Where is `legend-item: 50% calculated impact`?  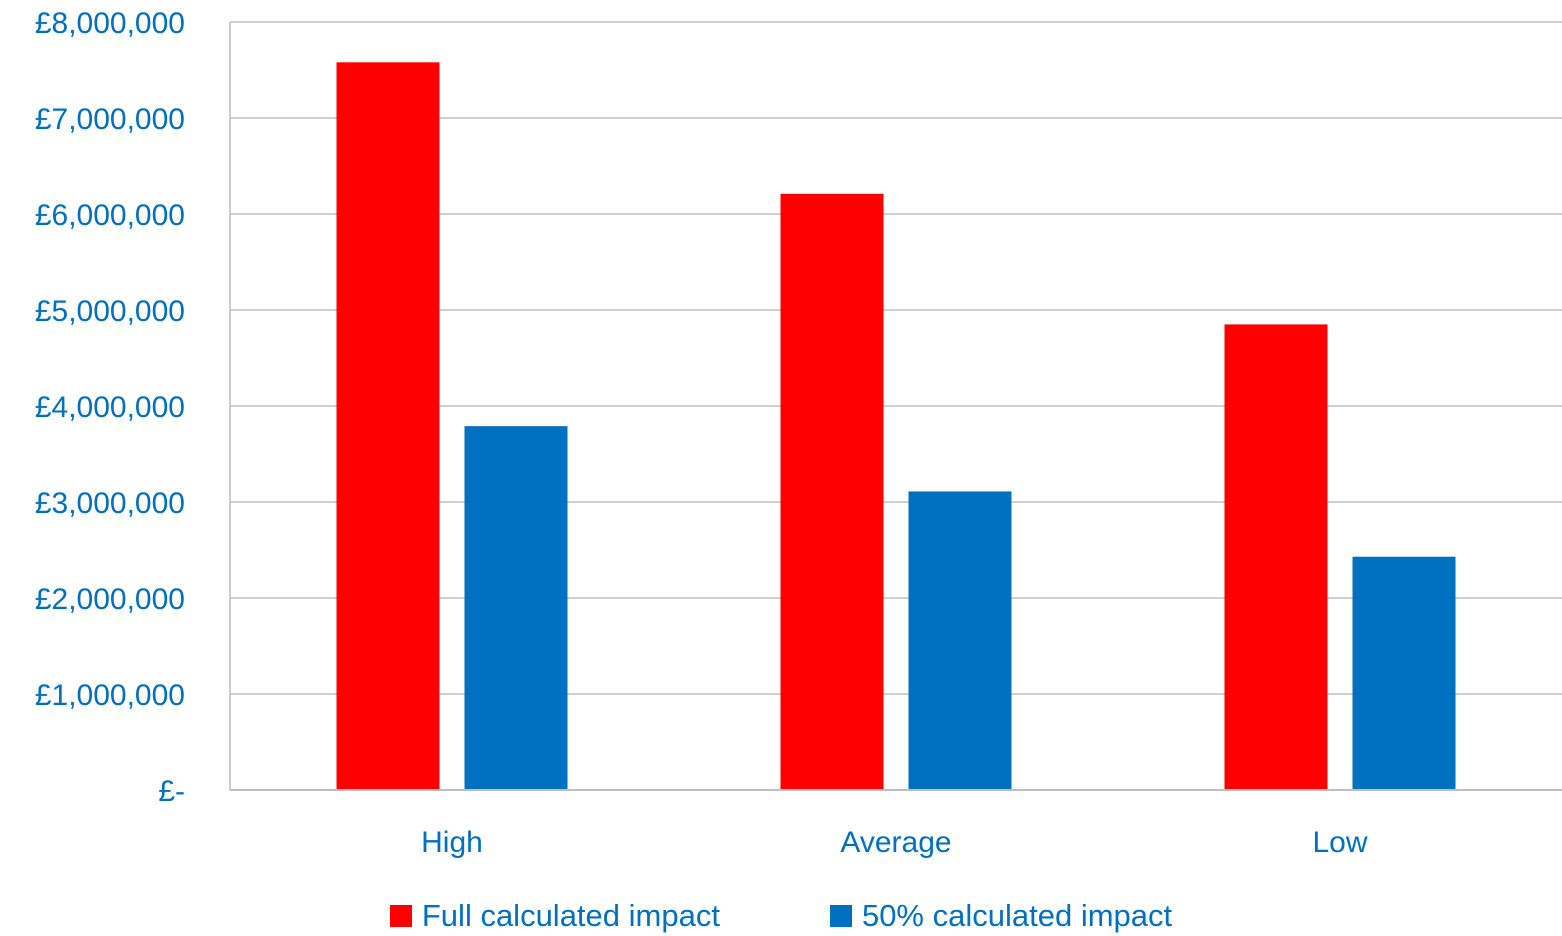 legend-item: 50% calculated impact is located at coordinates (1001, 916).